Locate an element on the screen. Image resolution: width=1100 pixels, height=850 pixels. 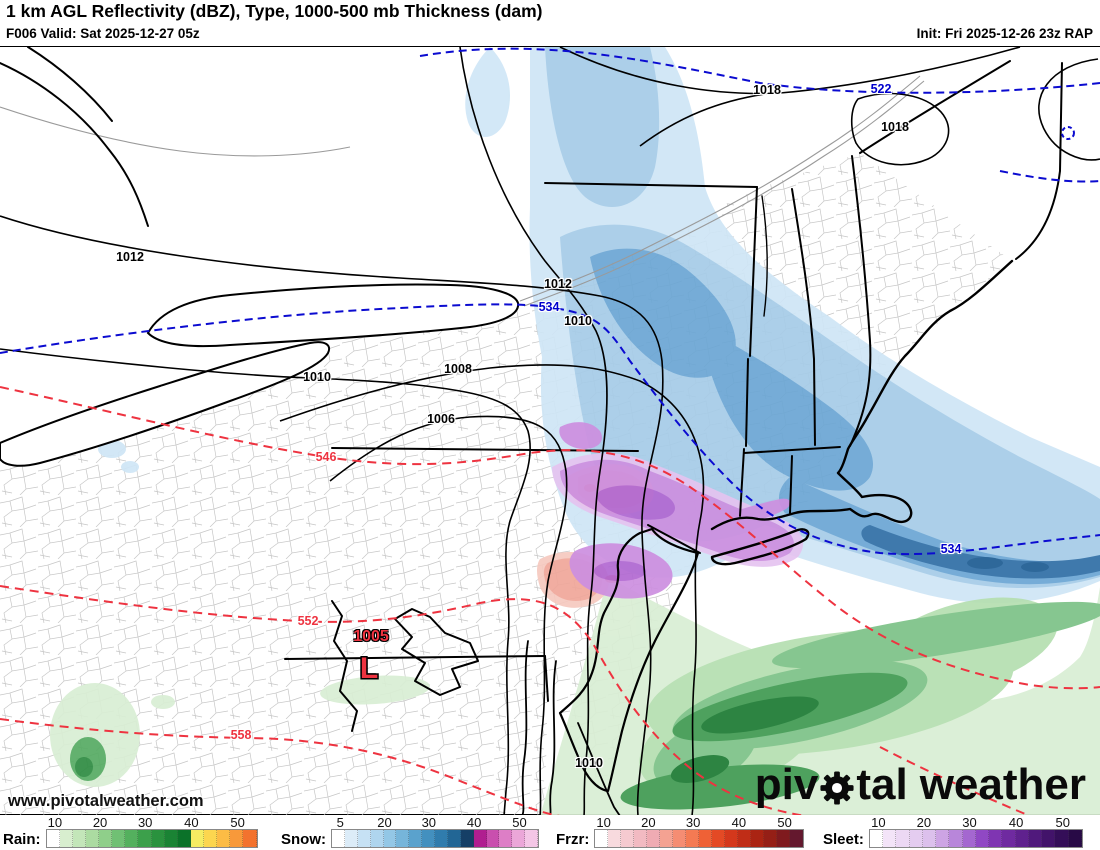
legend-group-snow: Snow: 5 20 30 40 50 is located at coordinates (410, 831).